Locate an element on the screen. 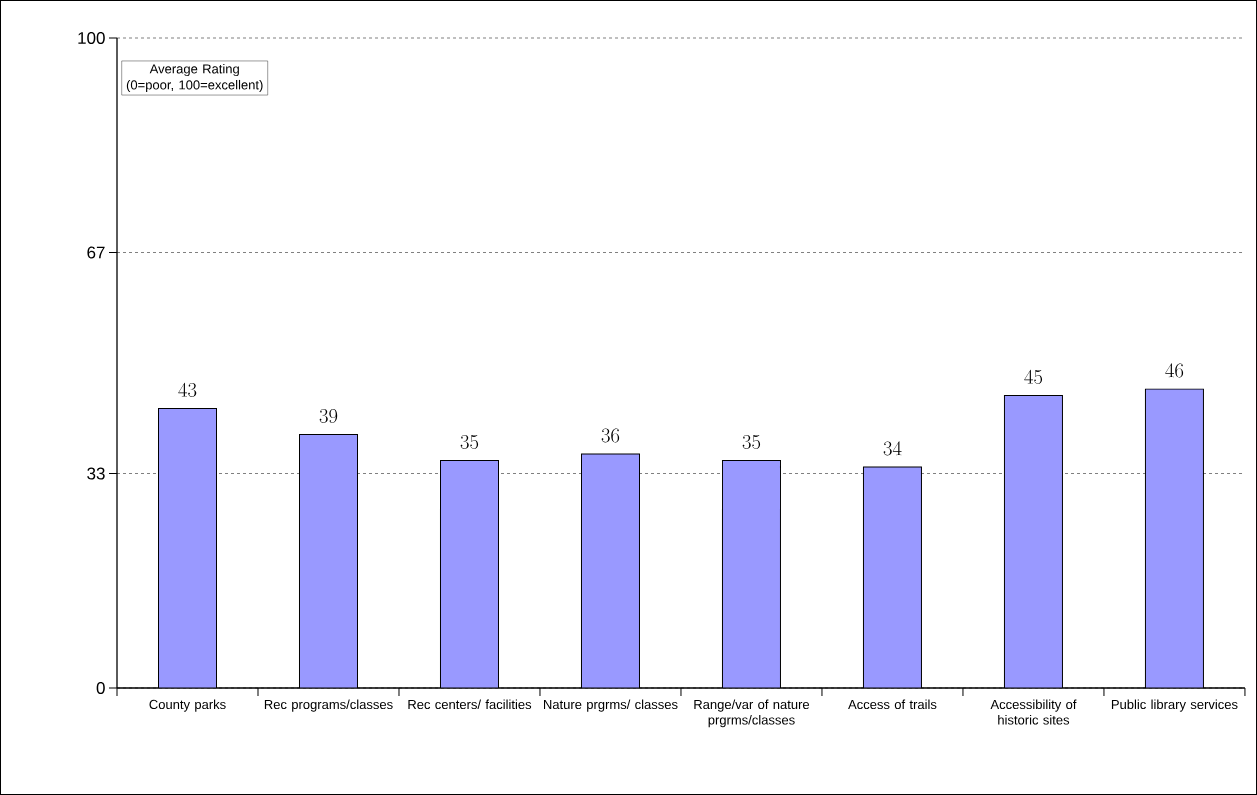  data-label: 34 is located at coordinates (892, 448).